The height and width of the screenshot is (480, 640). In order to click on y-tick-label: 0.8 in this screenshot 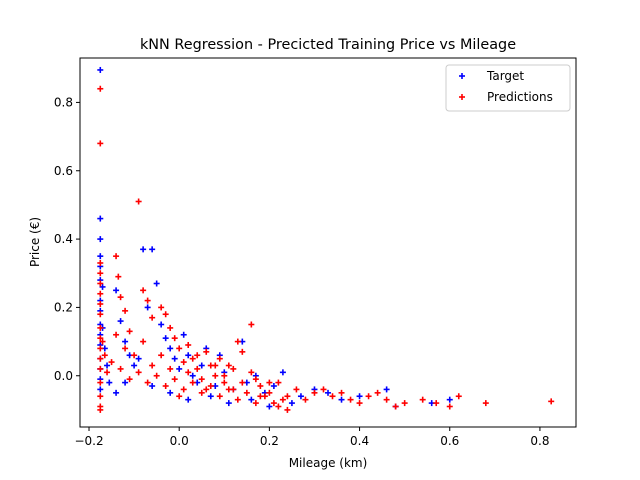, I will do `click(63, 102)`.